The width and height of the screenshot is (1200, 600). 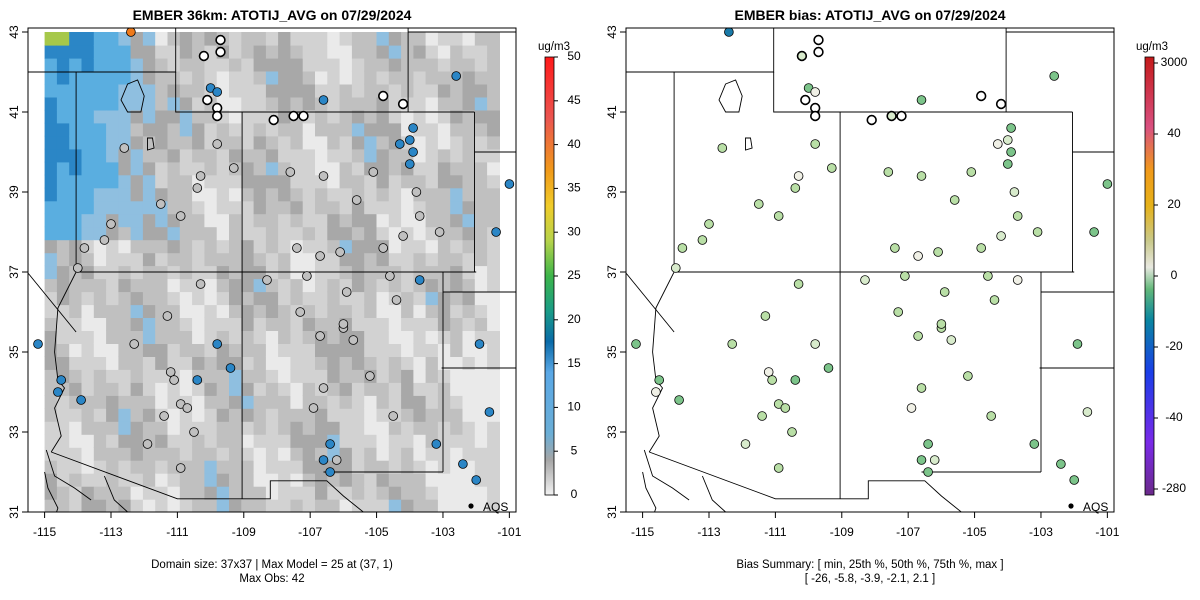 I want to click on colorbar-tick-label: 50, so click(x=574, y=56).